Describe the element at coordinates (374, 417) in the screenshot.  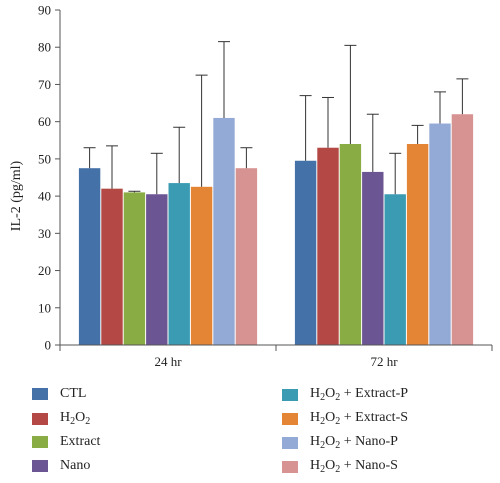
I see `legend-label-text: + Extract-S` at that location.